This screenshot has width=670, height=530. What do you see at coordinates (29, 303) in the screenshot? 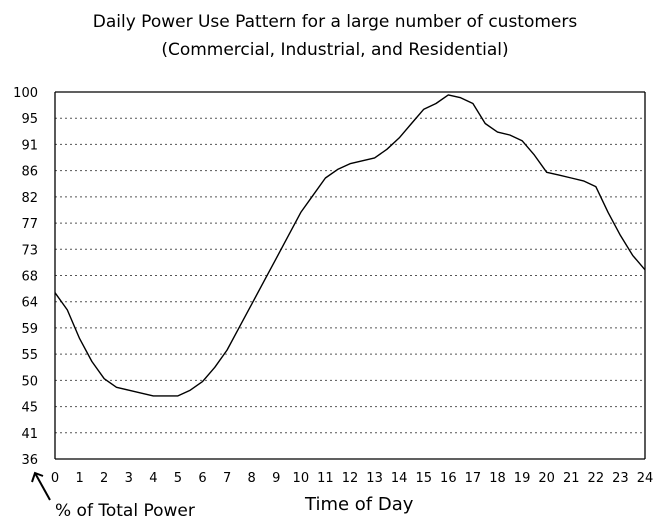
I see `y-tick-label: 64` at bounding box center [29, 303].